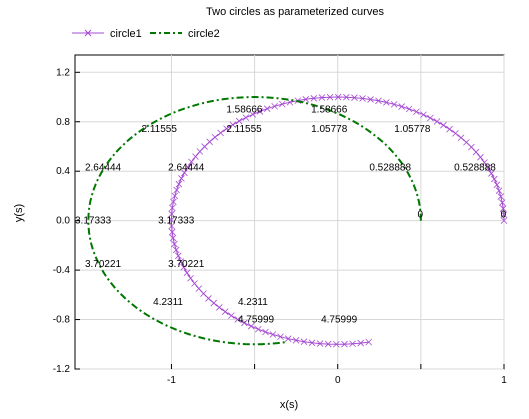 This screenshot has height=419, width=529. I want to click on param-annotation: 0.528888, so click(475, 167).